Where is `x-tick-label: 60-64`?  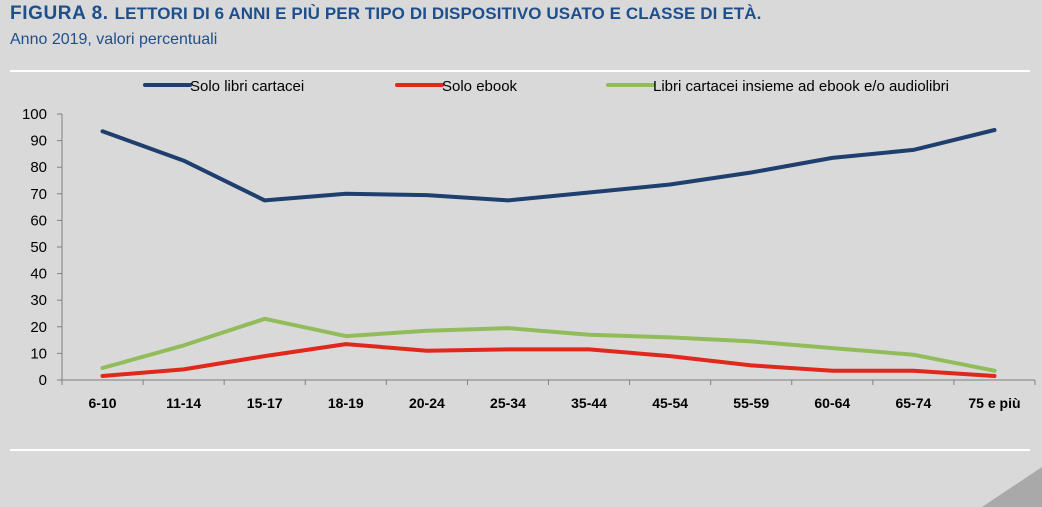
x-tick-label: 60-64 is located at coordinates (832, 403).